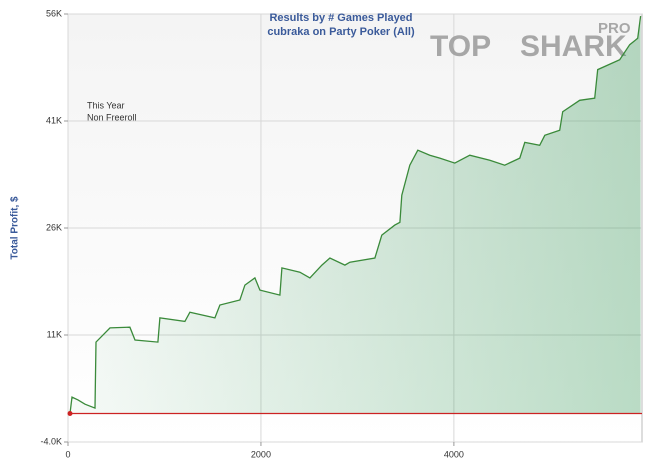 This screenshot has width=650, height=469. What do you see at coordinates (15, 228) in the screenshot?
I see `y-axis-title: Total Profit, $` at bounding box center [15, 228].